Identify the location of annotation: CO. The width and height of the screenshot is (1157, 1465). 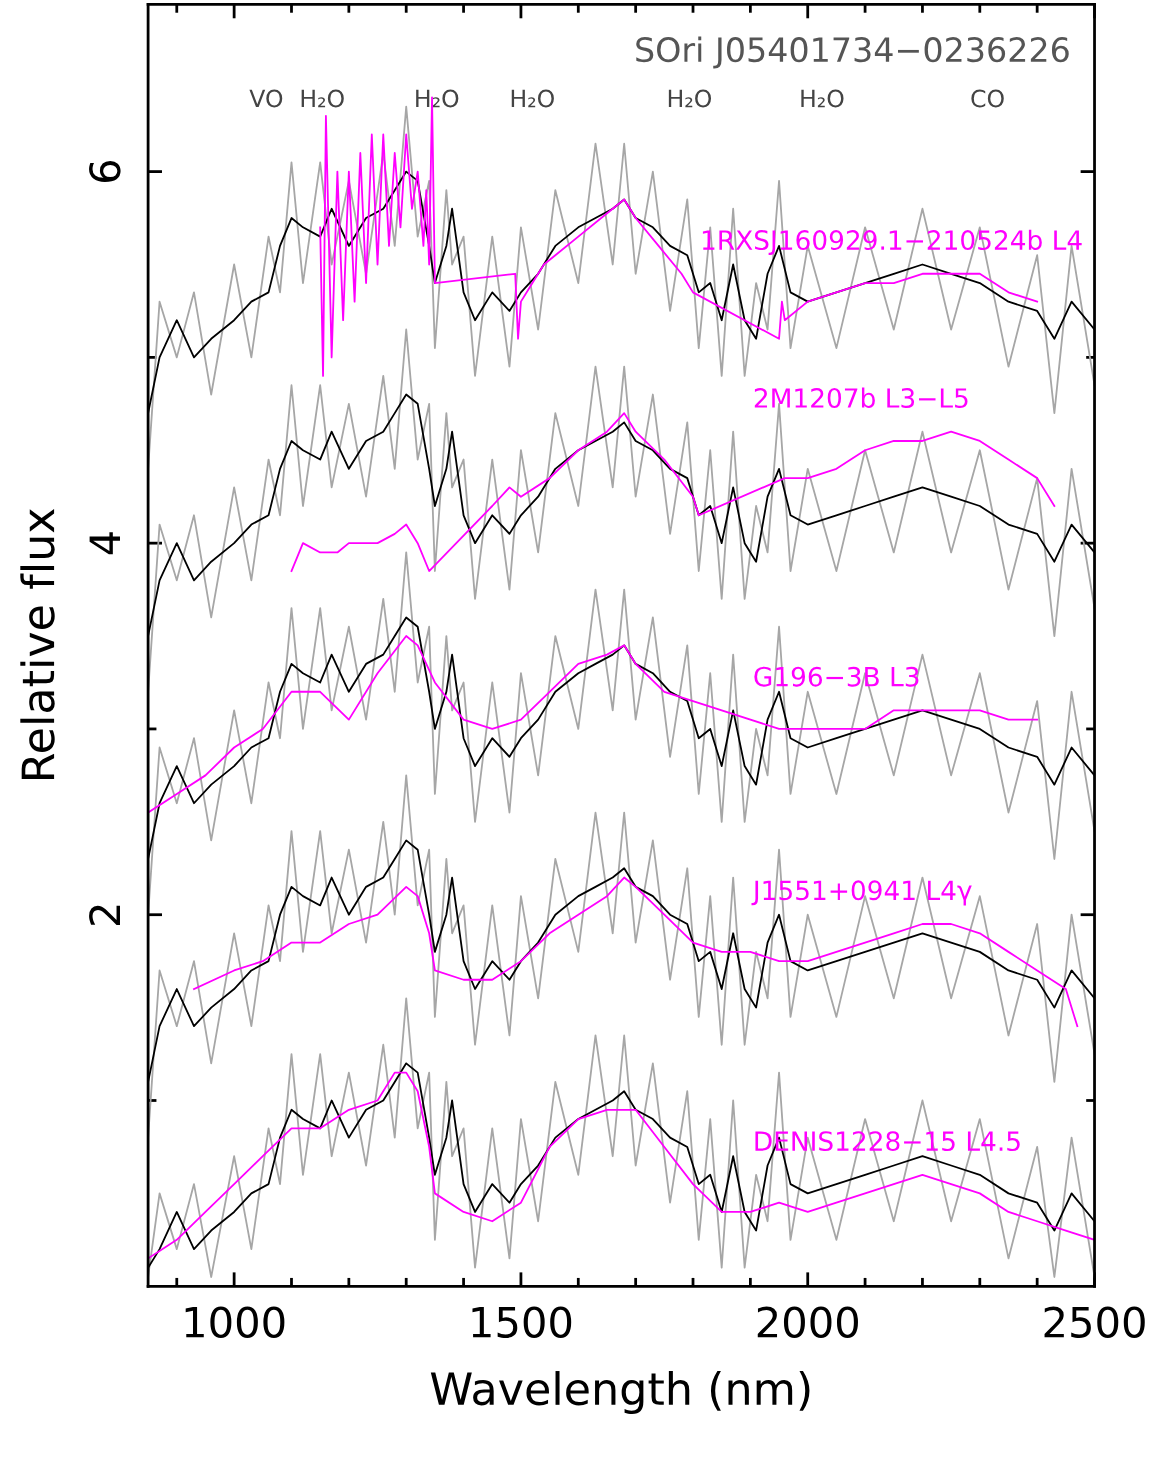
(987, 98).